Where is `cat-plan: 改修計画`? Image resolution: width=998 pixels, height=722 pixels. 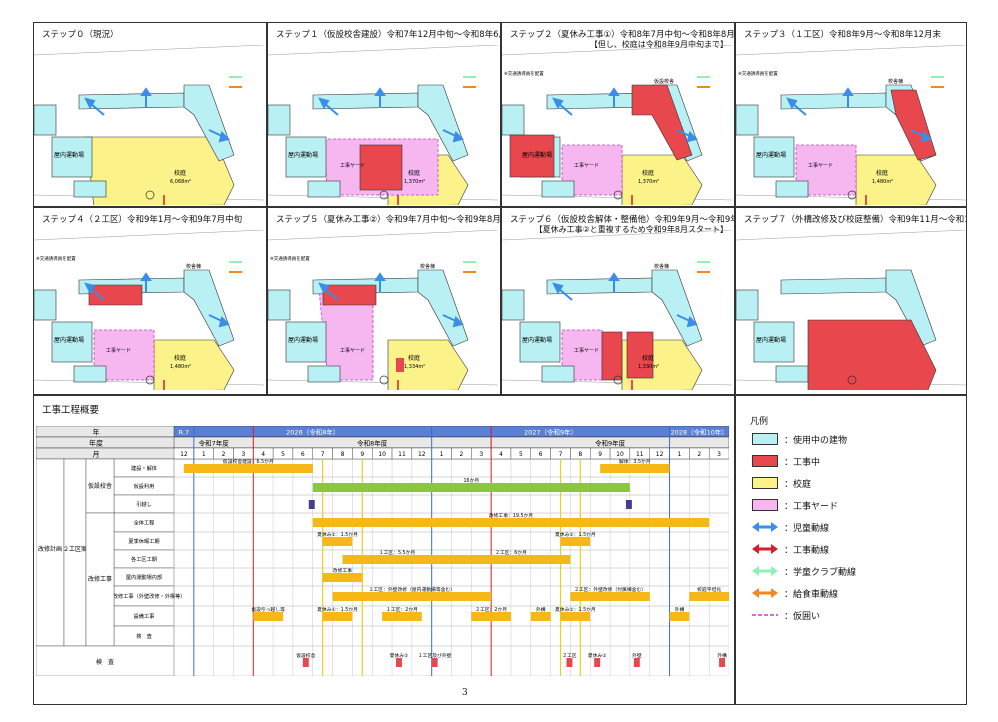
cat-plan: 改修計画 is located at coordinates (50, 549).